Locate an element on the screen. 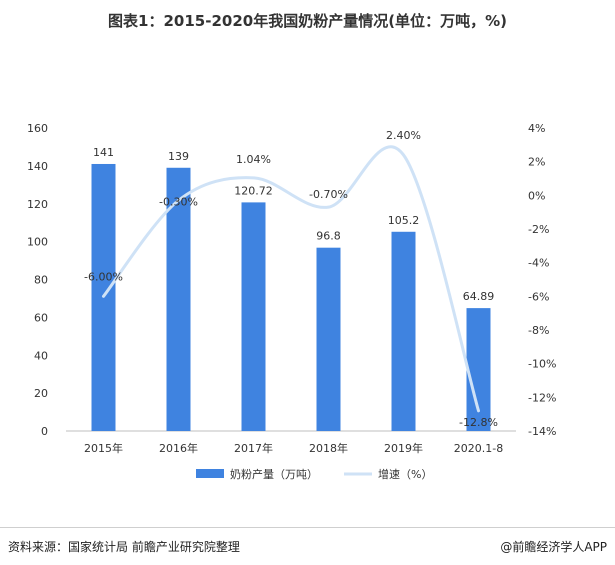 The image size is (615, 565). y-right-tick-label: 2% is located at coordinates (536, 162).